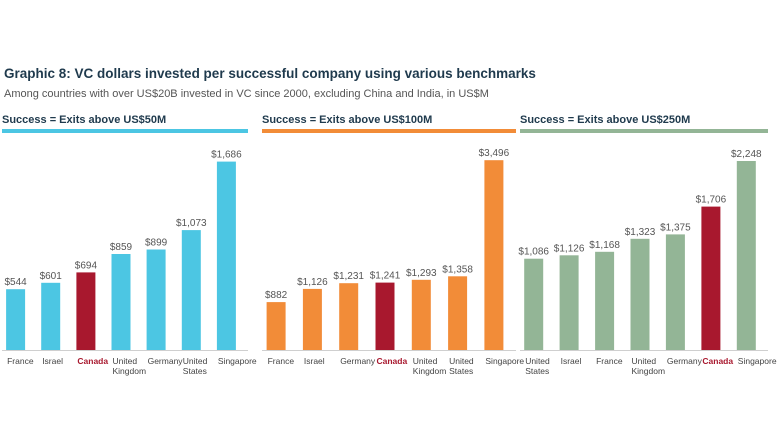 This screenshot has height=439, width=780. I want to click on data-label-united-kingdom: $859, so click(121, 247).